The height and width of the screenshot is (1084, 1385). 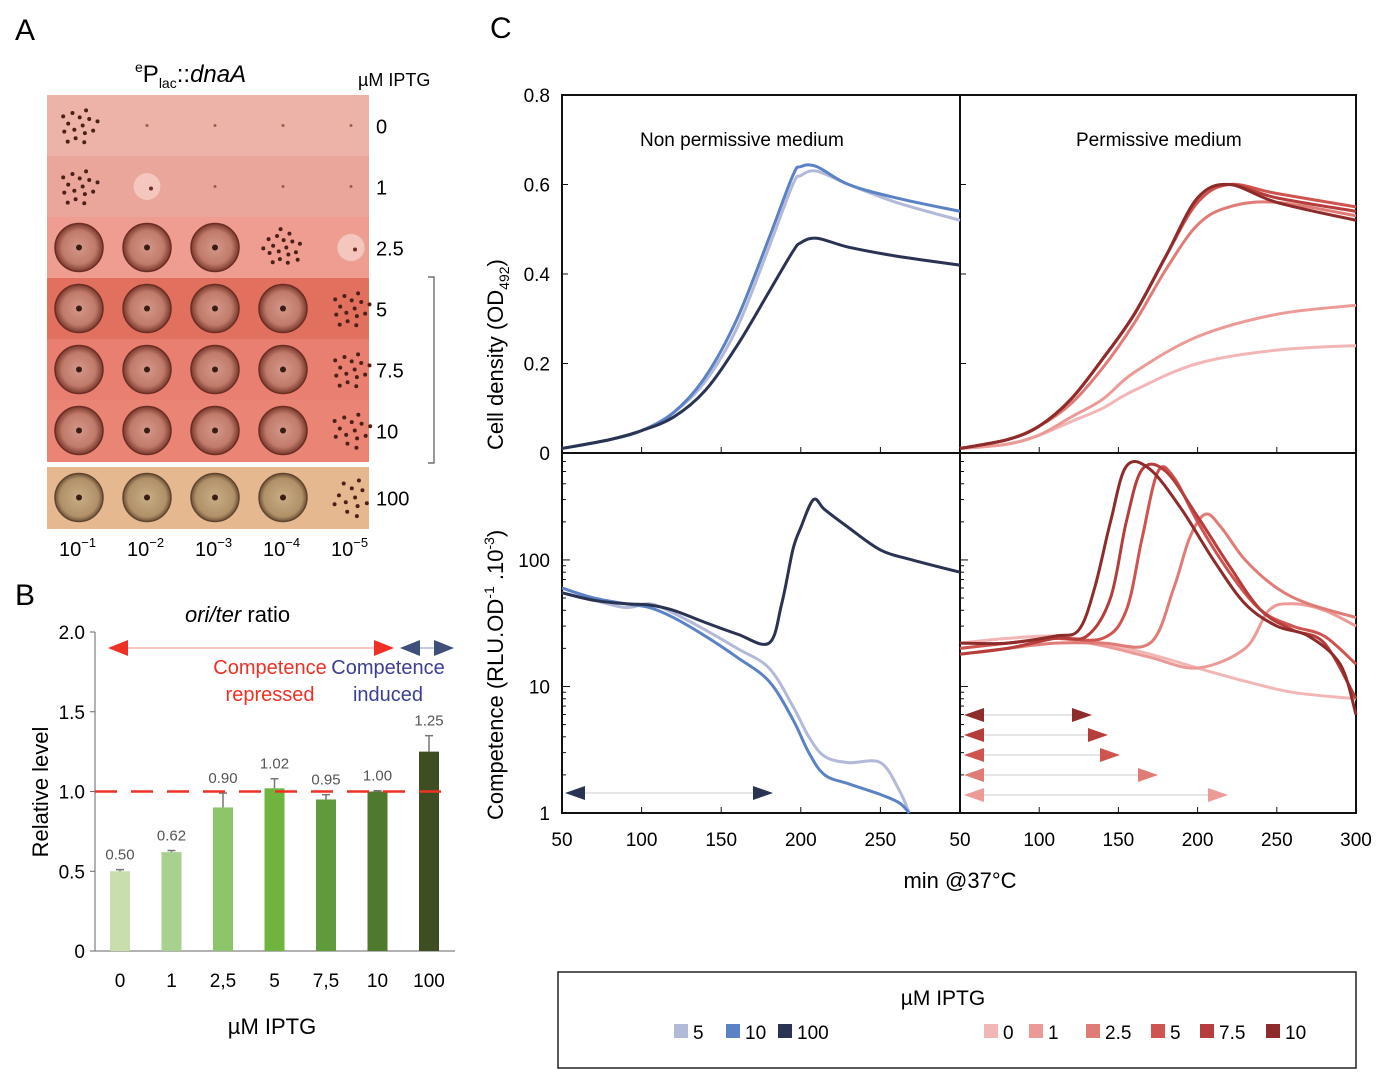 I want to click on bar-value-label: 1.00, so click(x=377, y=776).